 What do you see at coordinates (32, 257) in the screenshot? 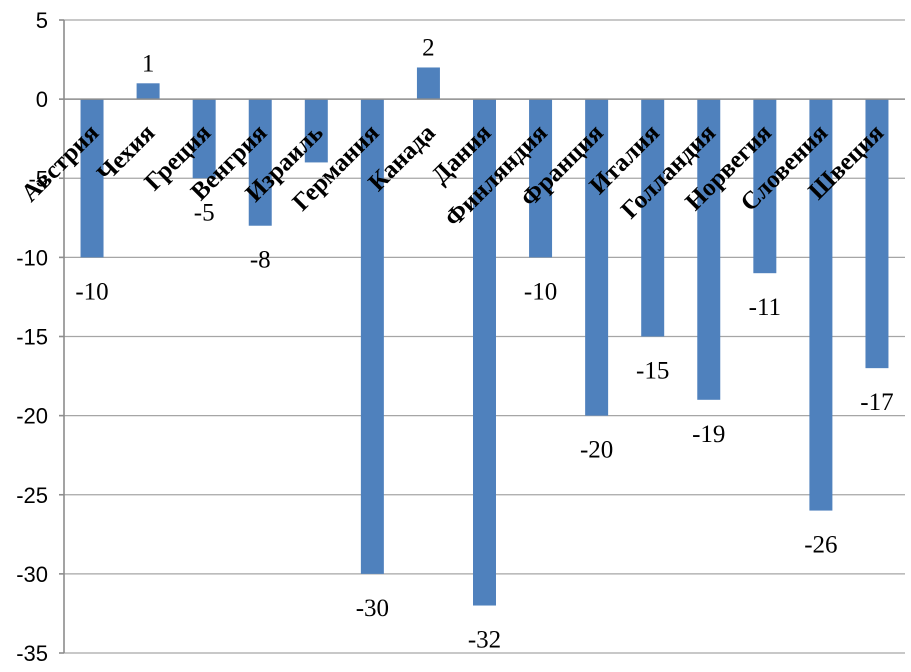
I see `y-tick-label: -10` at bounding box center [32, 257].